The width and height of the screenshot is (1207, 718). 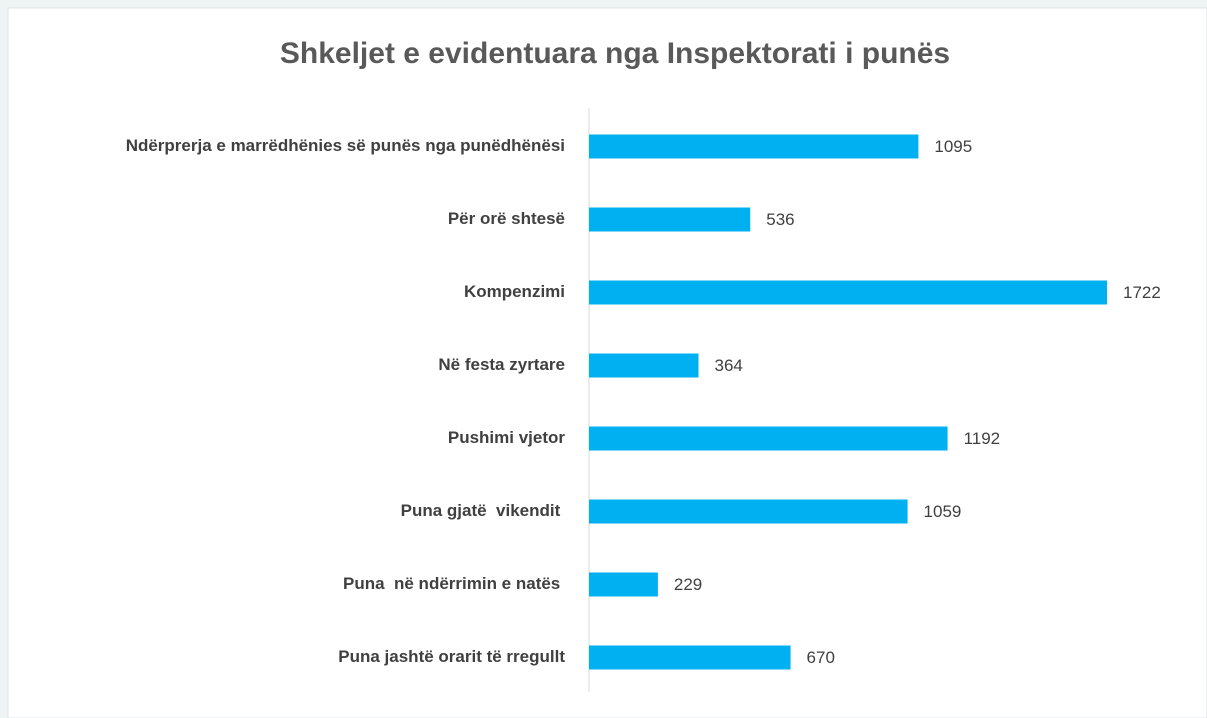 What do you see at coordinates (451, 656) in the screenshot?
I see `category-label: Puna jashtë orarit të rregullt` at bounding box center [451, 656].